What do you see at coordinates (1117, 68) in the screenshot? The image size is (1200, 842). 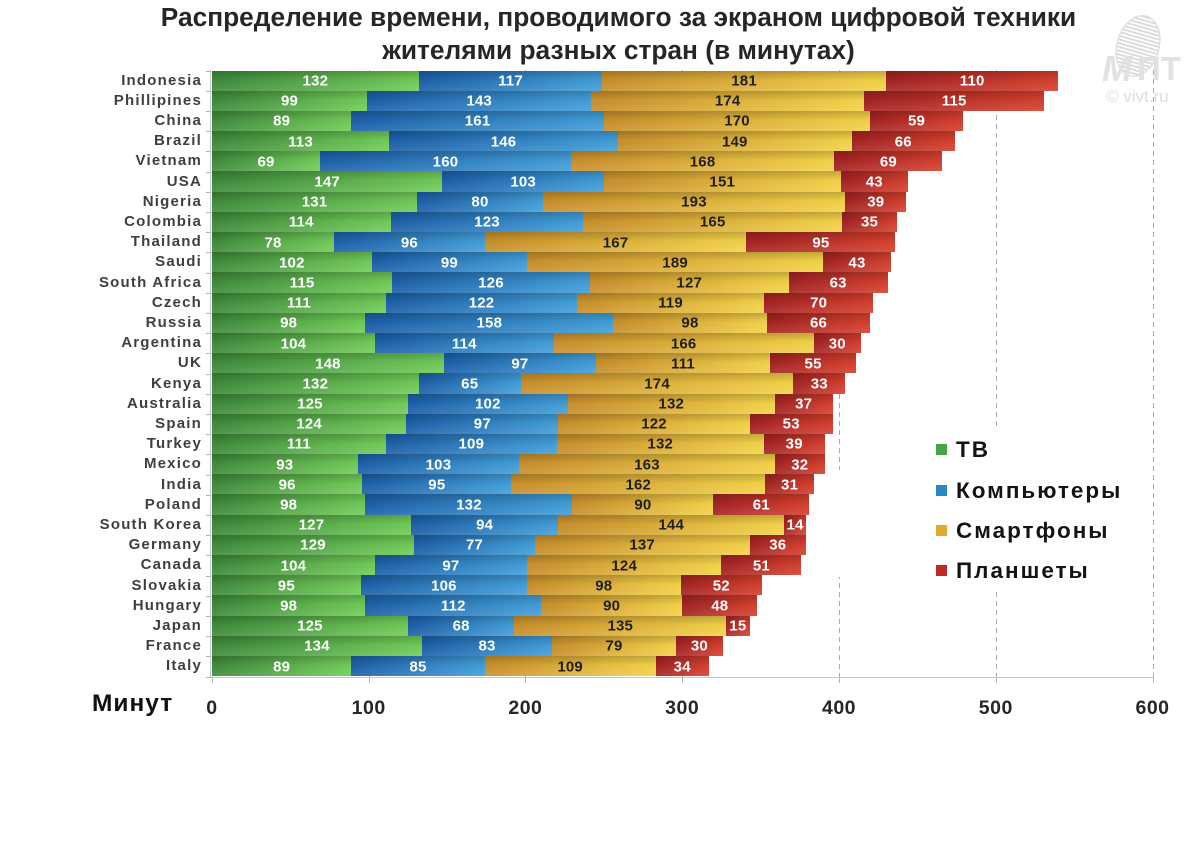 I see `svg-text: М` at bounding box center [1117, 68].